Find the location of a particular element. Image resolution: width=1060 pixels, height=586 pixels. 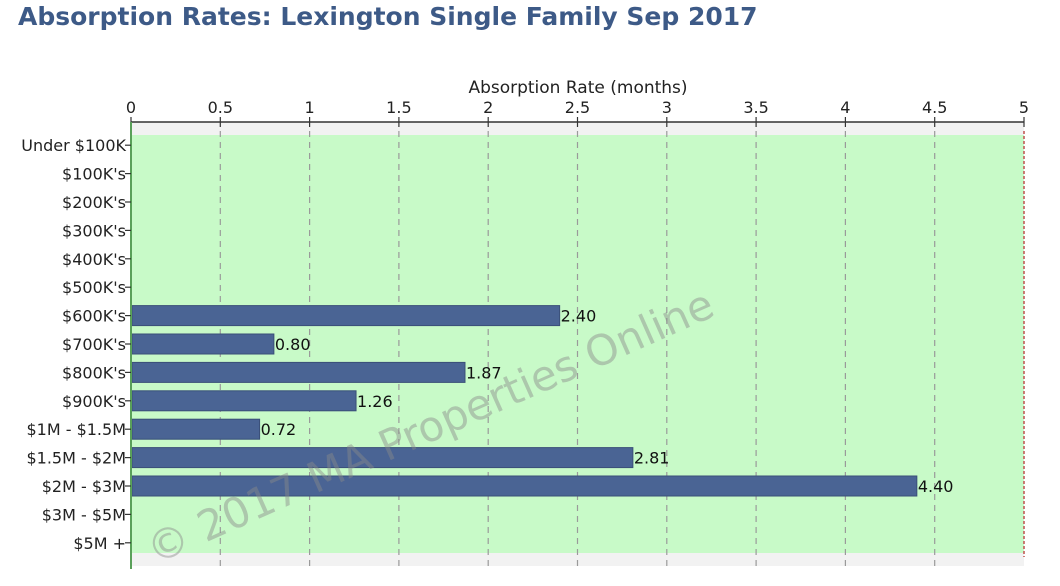

category-label: $900K's is located at coordinates (94, 401).